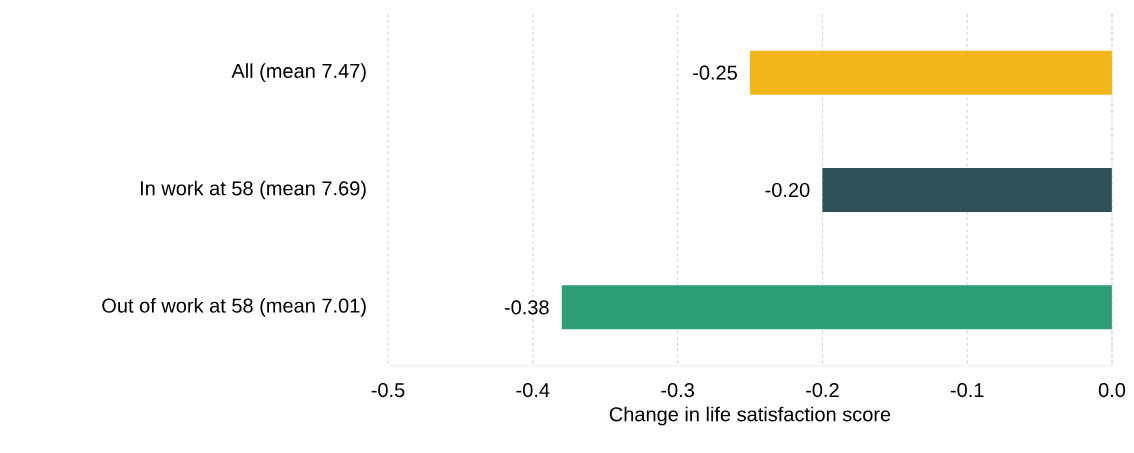  I want to click on x-tick-label: -0.5, so click(388, 390).